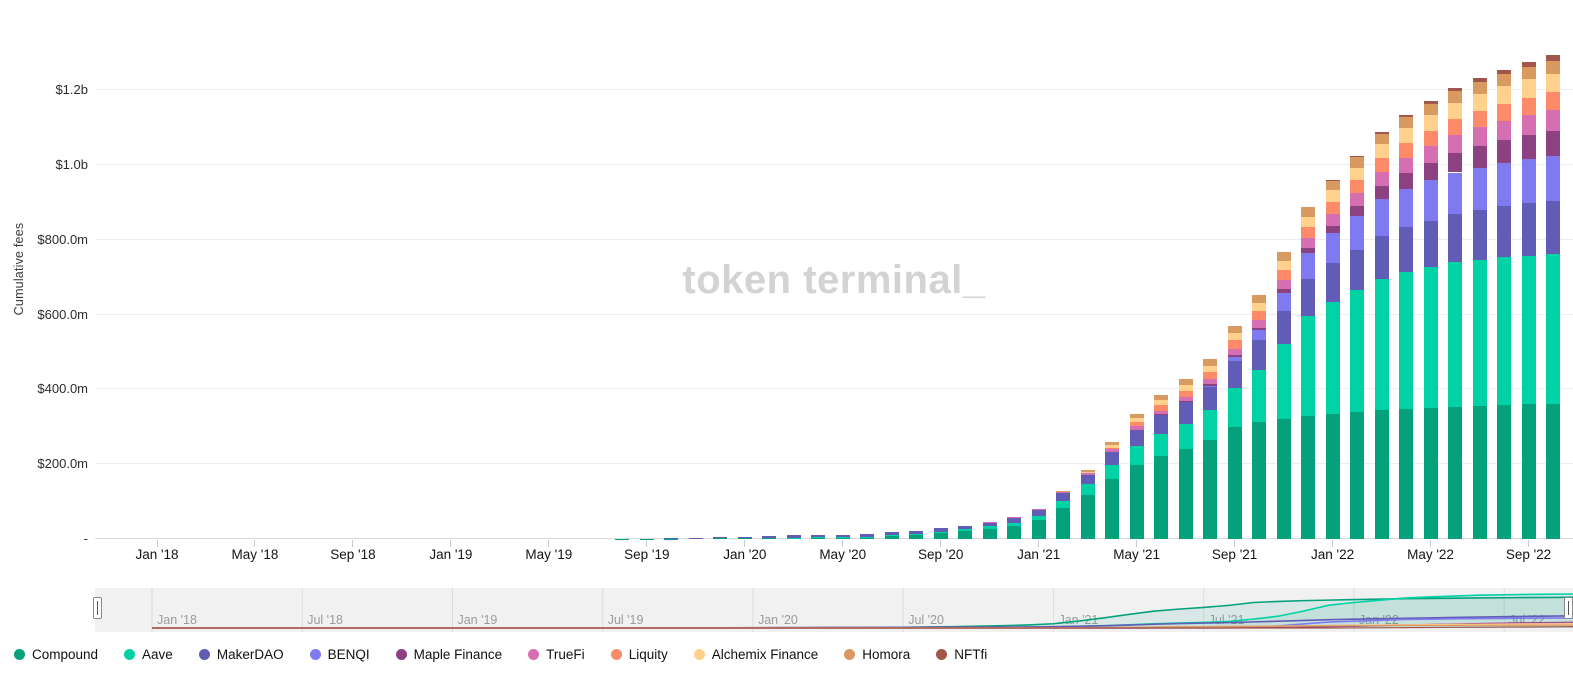 The height and width of the screenshot is (688, 1573). Describe the element at coordinates (639, 654) in the screenshot. I see `legend-item-Liquity: Liquity` at that location.